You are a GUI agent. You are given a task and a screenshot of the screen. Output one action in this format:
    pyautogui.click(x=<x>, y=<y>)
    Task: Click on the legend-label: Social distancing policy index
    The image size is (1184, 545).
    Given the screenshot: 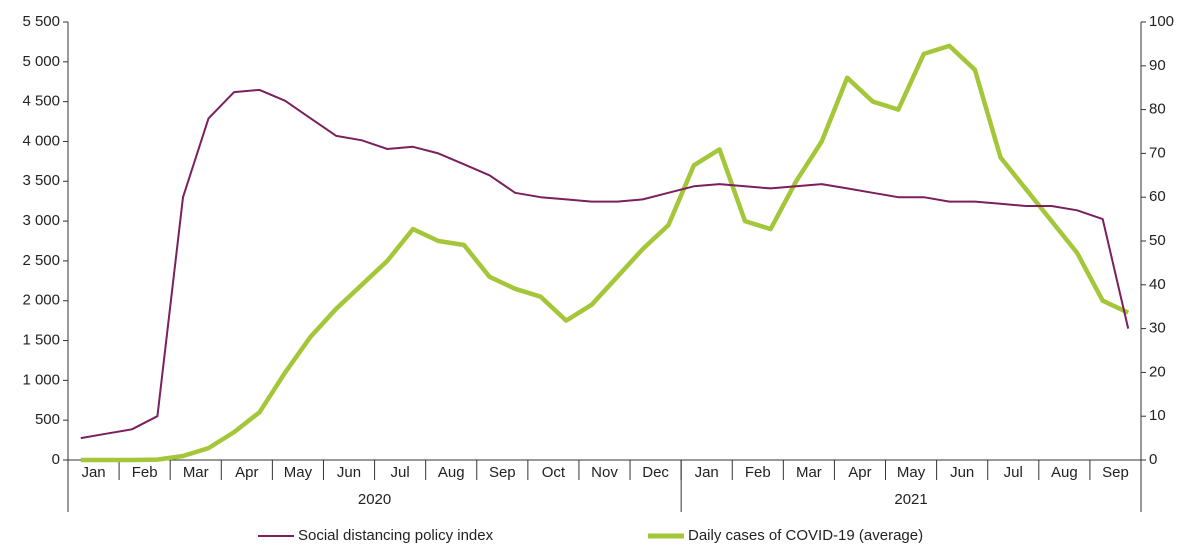 What is the action you would take?
    pyautogui.click(x=396, y=535)
    